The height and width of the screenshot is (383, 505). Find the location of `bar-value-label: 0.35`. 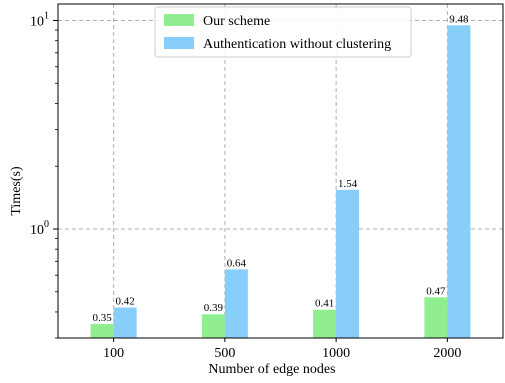

bar-value-label: 0.35 is located at coordinates (103, 318).